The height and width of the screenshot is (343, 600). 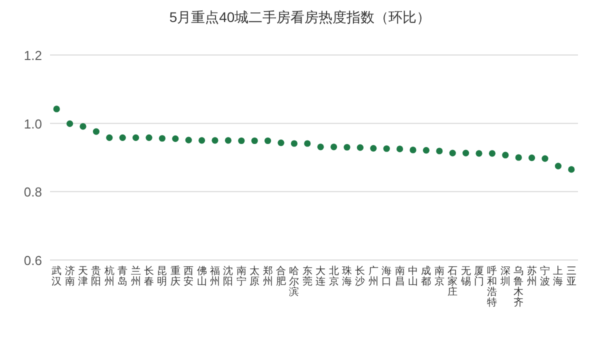 I want to click on x-tick-label: 杭州, so click(x=108, y=276).